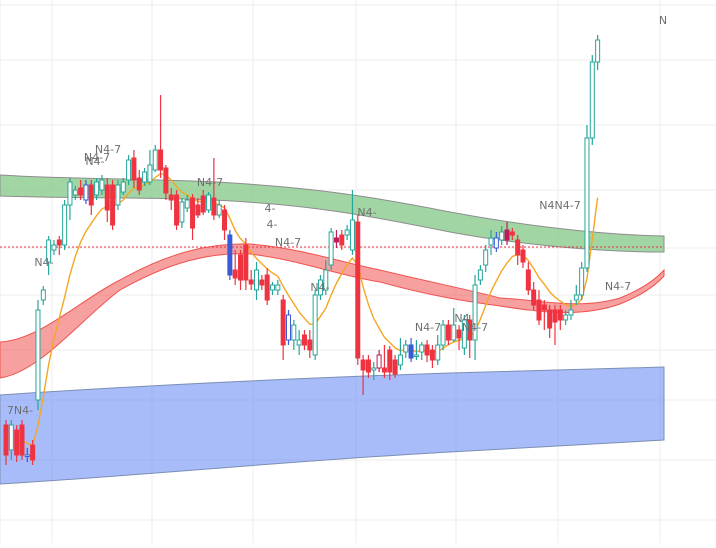  I want to click on signal-label: N4, so click(461, 318).